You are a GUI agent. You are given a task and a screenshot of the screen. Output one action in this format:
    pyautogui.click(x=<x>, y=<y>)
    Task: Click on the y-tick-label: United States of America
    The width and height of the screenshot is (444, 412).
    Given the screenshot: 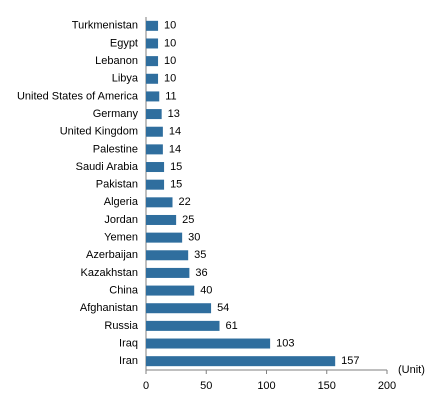 What is the action you would take?
    pyautogui.click(x=78, y=96)
    